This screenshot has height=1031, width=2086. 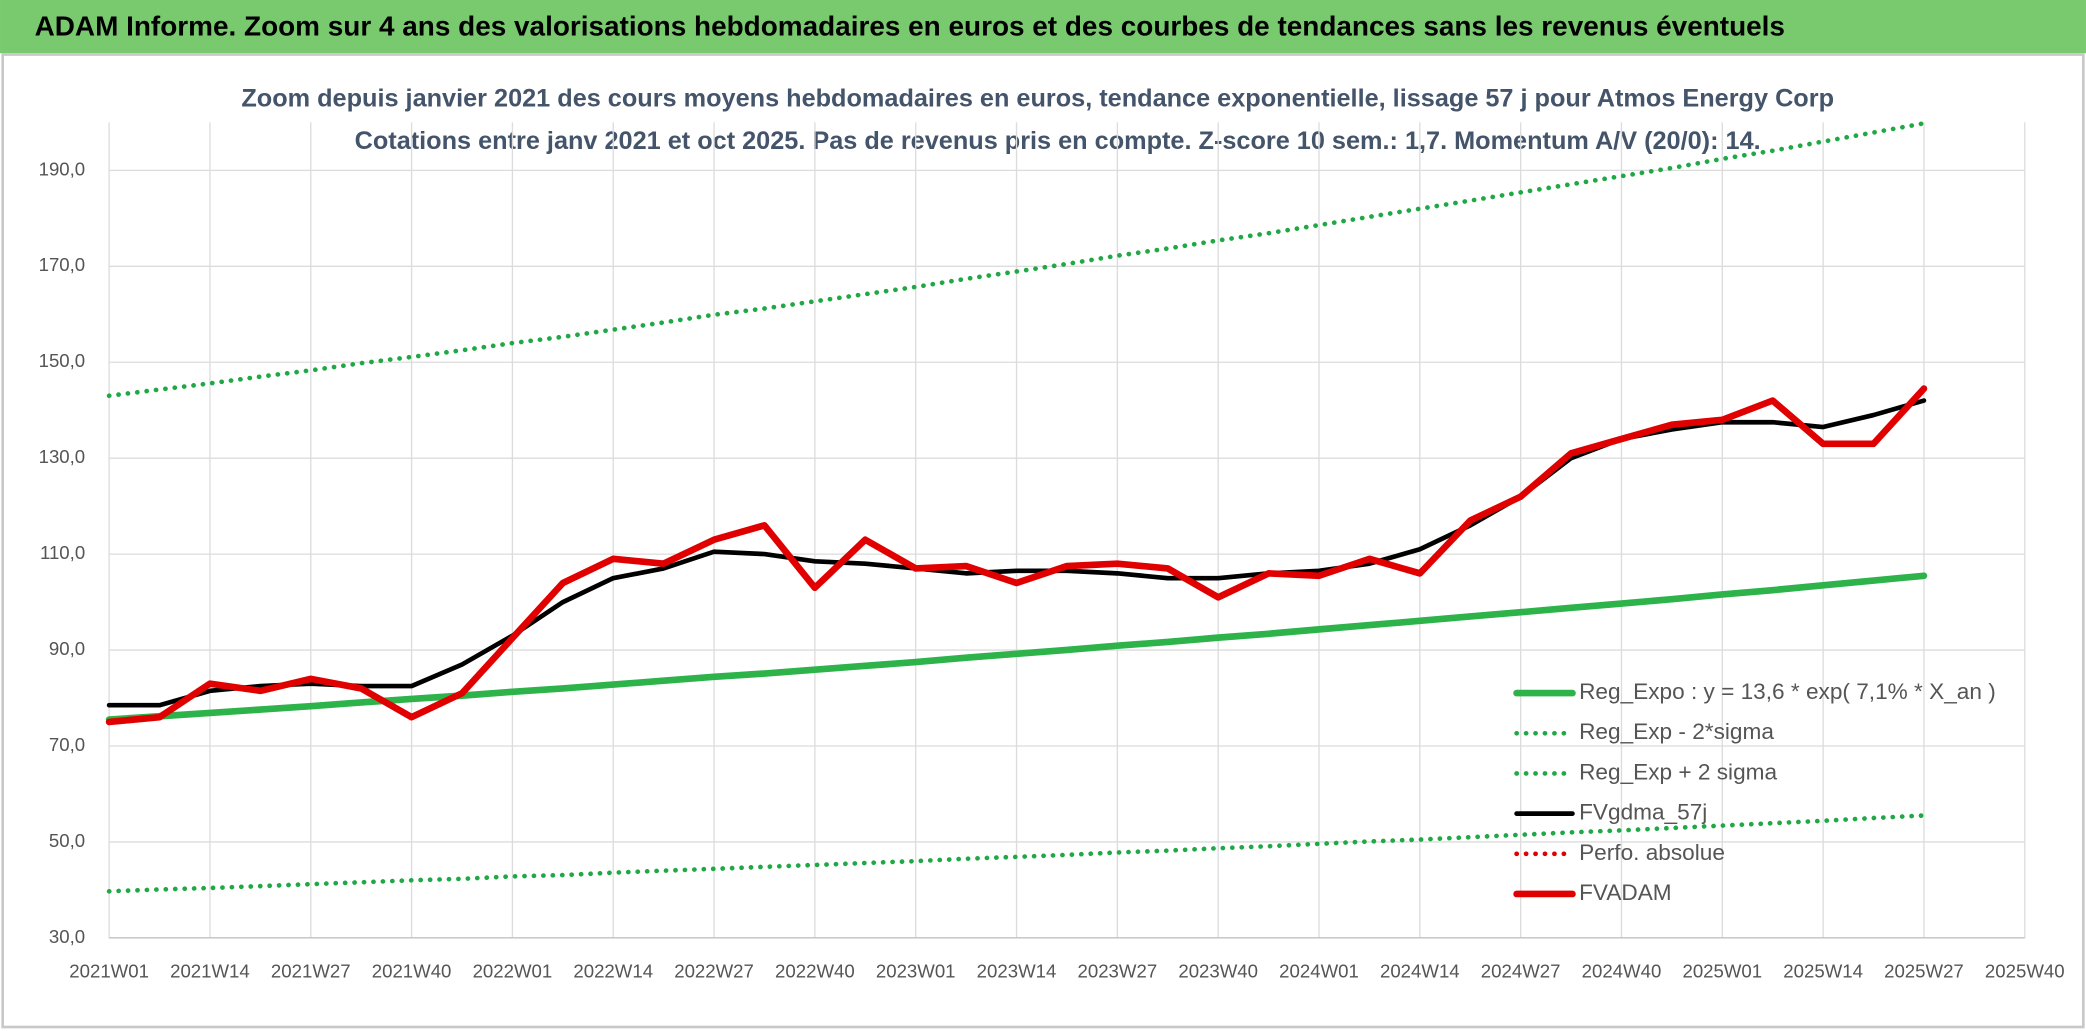 What do you see at coordinates (815, 970) in the screenshot?
I see `x-tick-label: 2022W40` at bounding box center [815, 970].